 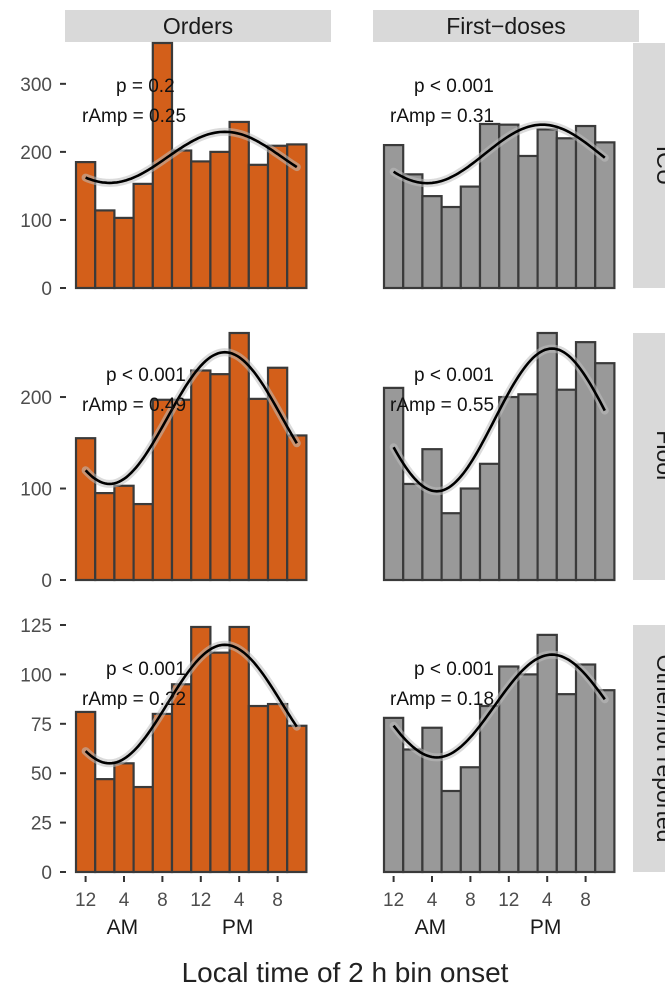 I want to click on panel-first-doses-floor: p < 0.001 rAmp = 0.55, so click(x=499, y=456).